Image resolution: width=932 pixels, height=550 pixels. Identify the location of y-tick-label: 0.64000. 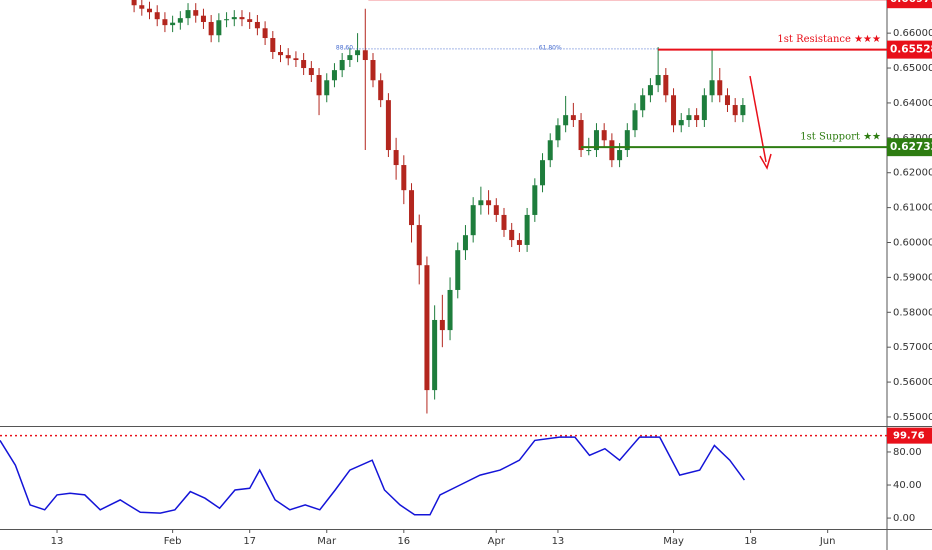
(912, 103).